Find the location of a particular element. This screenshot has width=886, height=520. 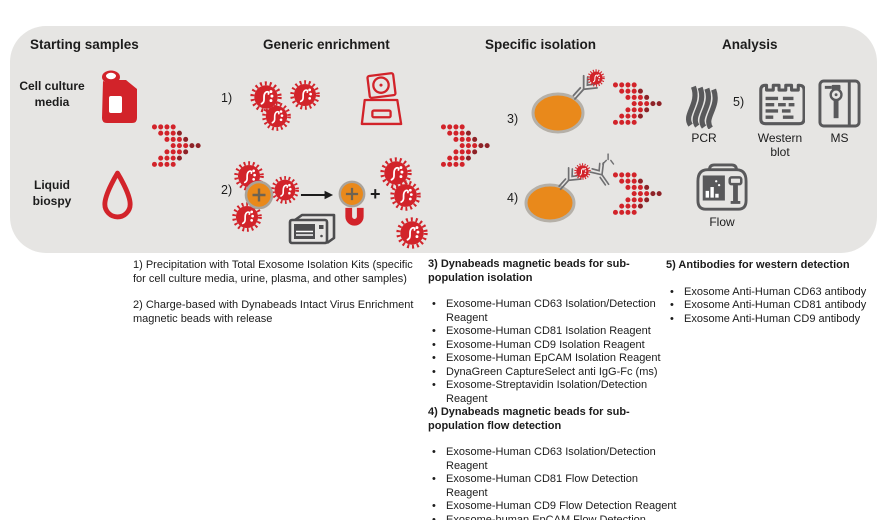

western-blot-icon is located at coordinates (780, 103).